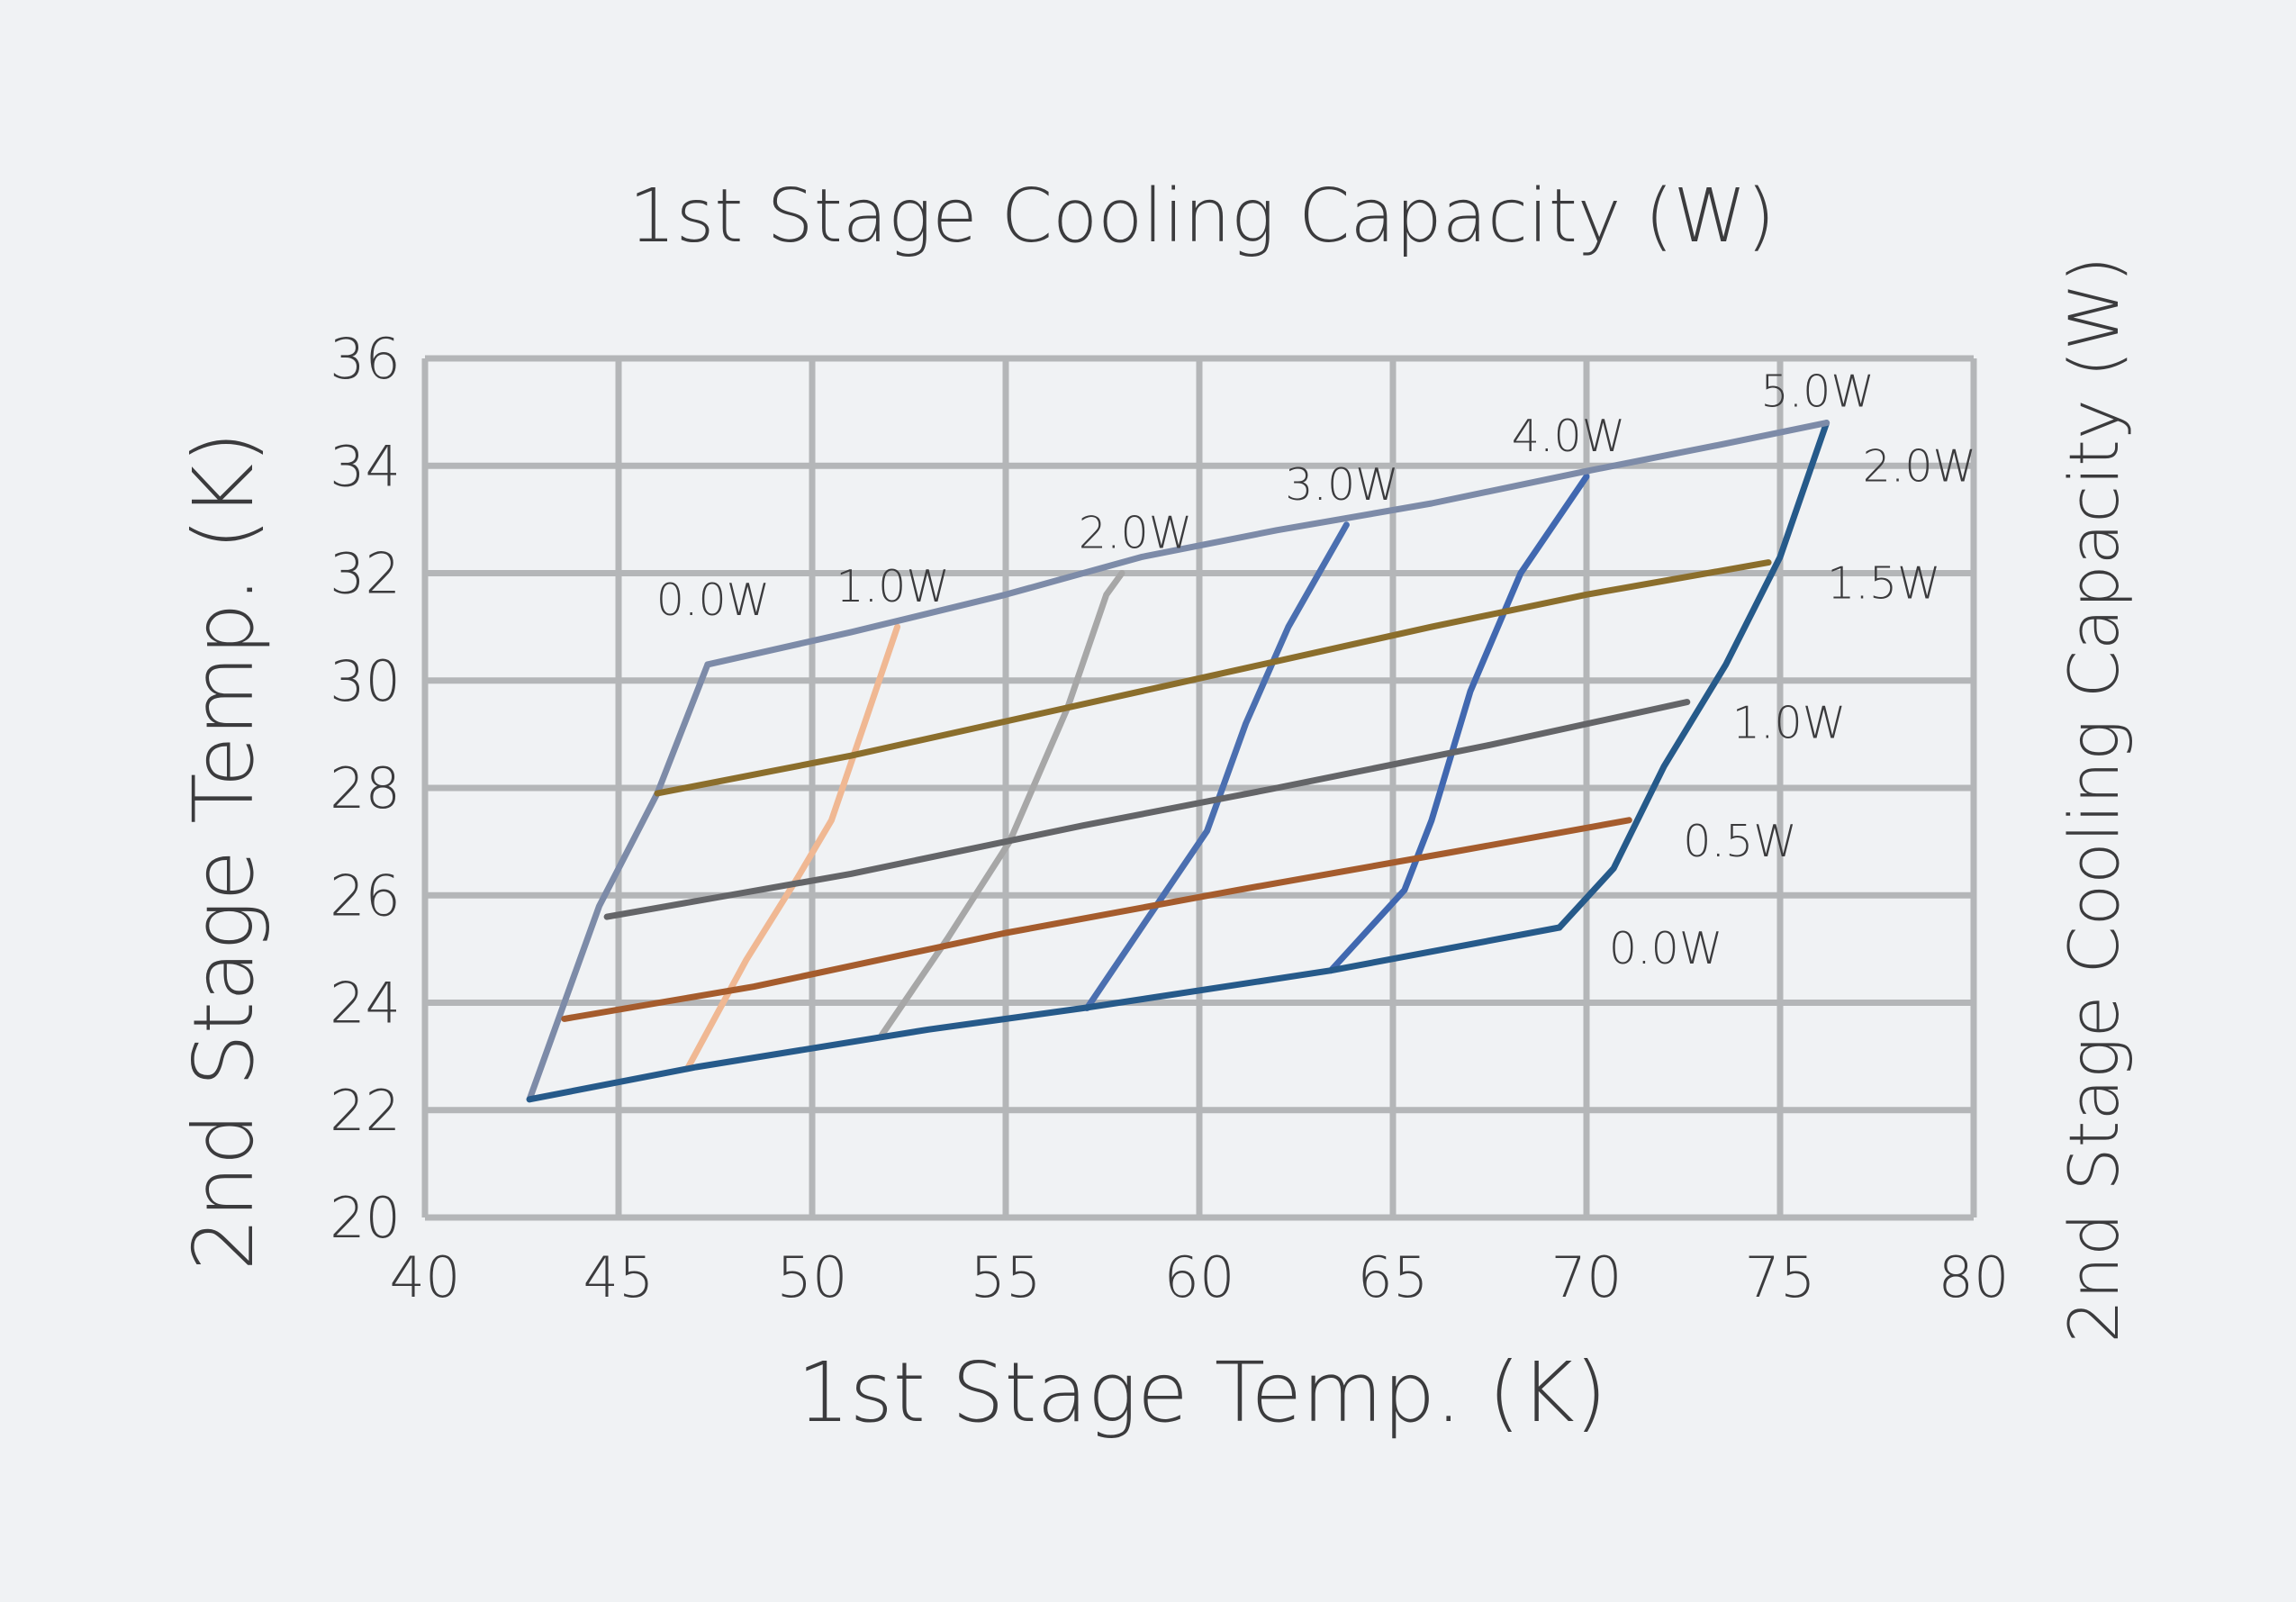 This screenshot has width=2296, height=1602. I want to click on y-axis-ticks: 20 22 24 26 28 30 32 34 36, so click(365, 788).